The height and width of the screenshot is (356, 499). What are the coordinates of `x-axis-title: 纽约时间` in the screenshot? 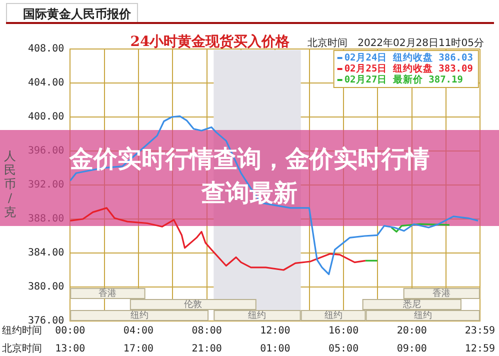 It's located at (22, 330).